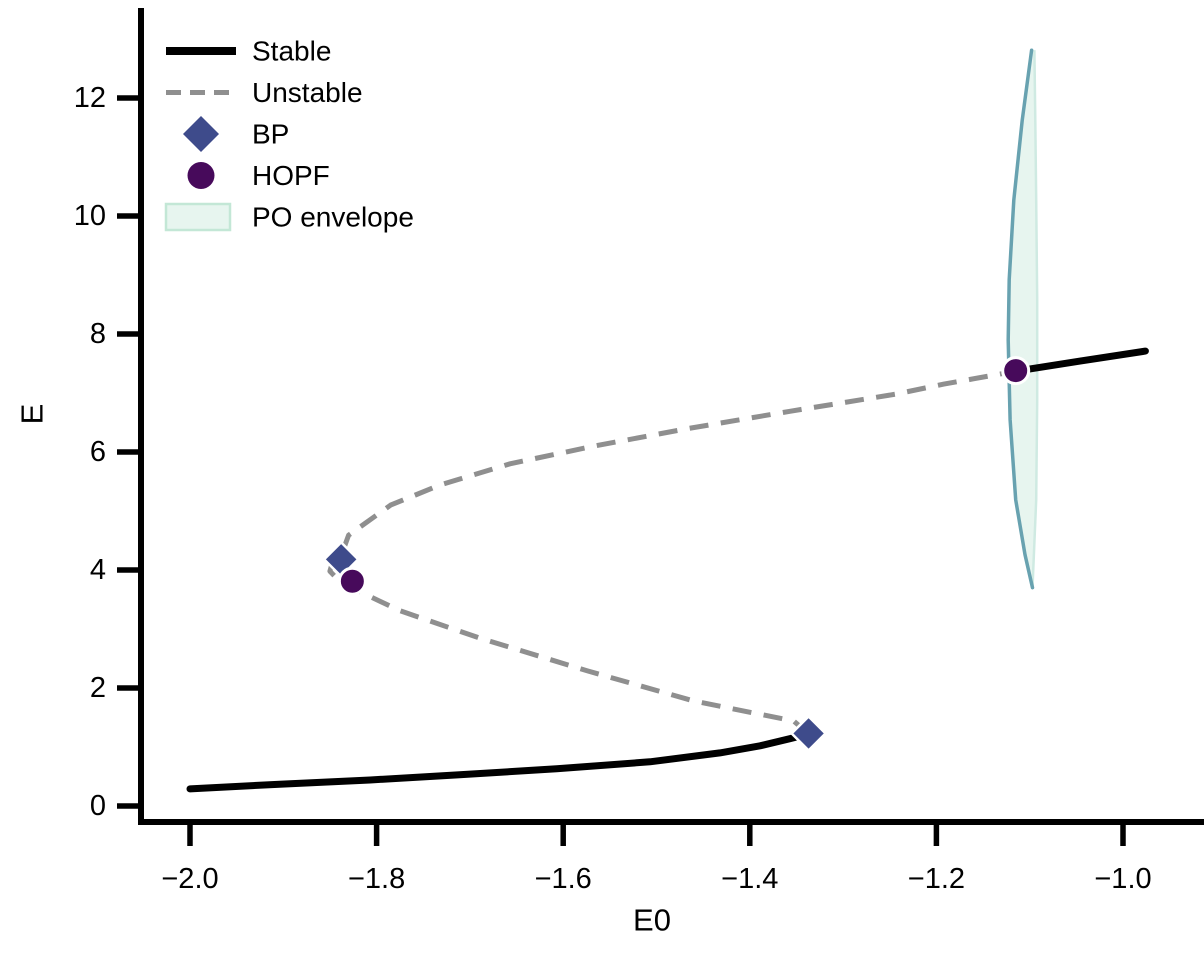 Image resolution: width=1204 pixels, height=960 pixels. I want to click on legend-label-bp: BP, so click(270, 134).